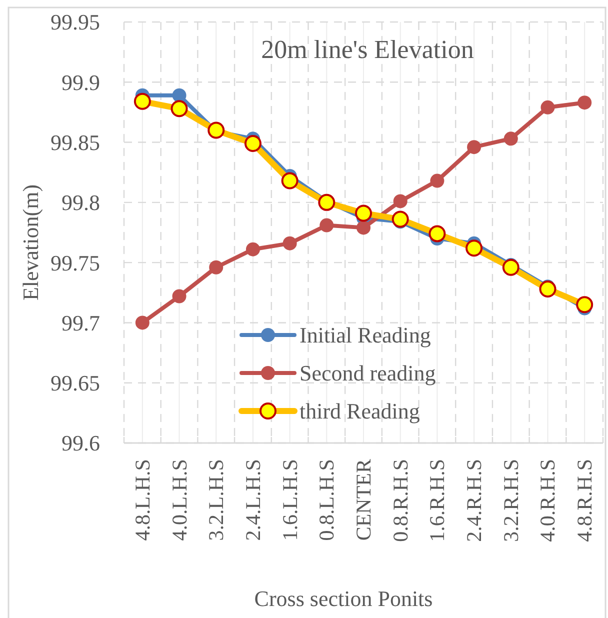 This screenshot has width=608, height=618. Describe the element at coordinates (75, 142) in the screenshot. I see `y-tick-label: 99.85` at that location.